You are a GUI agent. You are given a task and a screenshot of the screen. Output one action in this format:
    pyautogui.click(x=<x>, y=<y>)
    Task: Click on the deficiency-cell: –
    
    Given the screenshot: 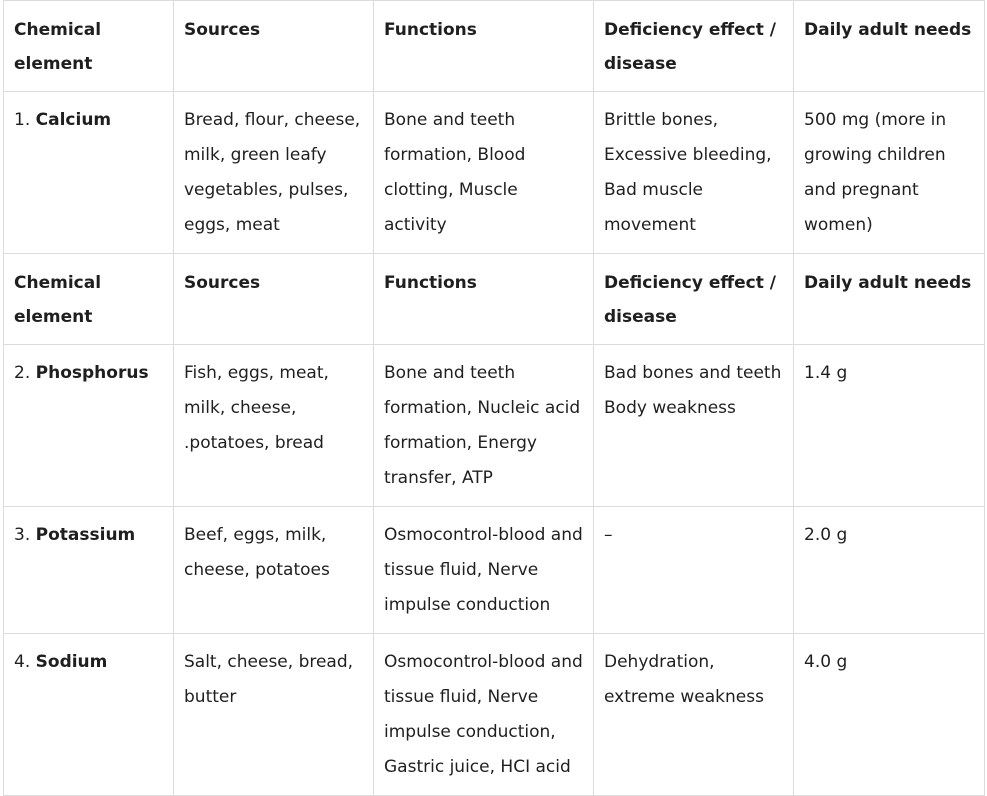 What is the action you would take?
    pyautogui.click(x=693, y=570)
    